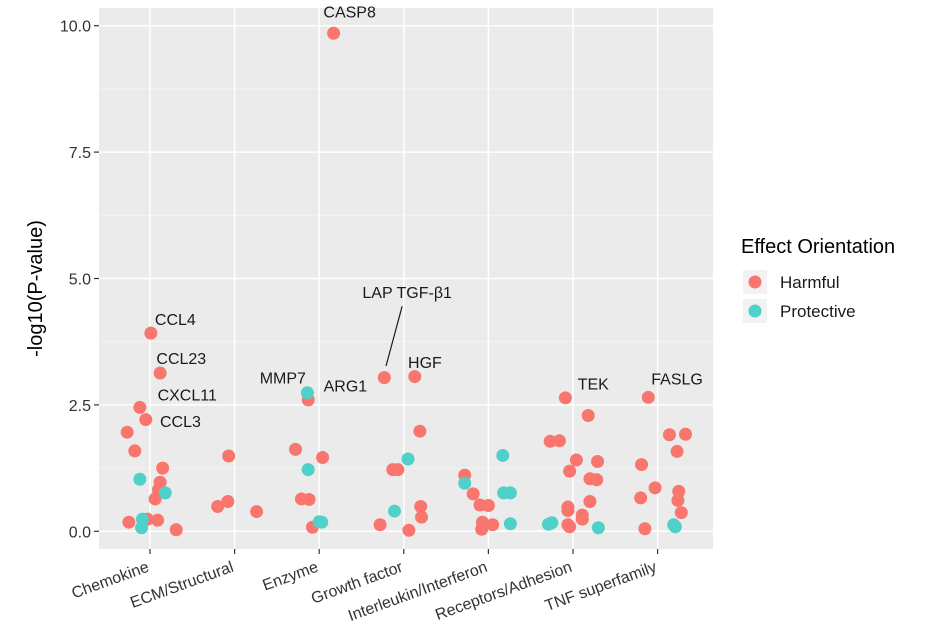  What do you see at coordinates (755, 311) in the screenshot?
I see `legend-key-protective` at bounding box center [755, 311].